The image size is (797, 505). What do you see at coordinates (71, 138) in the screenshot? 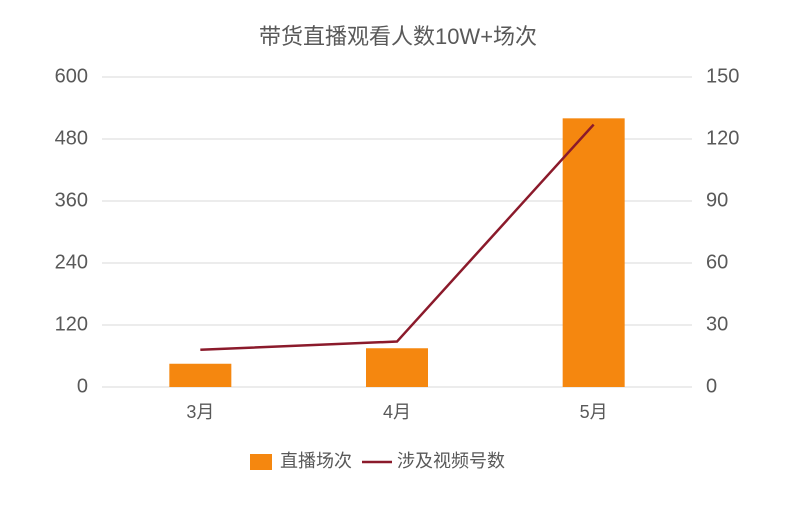
I see `y-tick-label: 480` at bounding box center [71, 138].